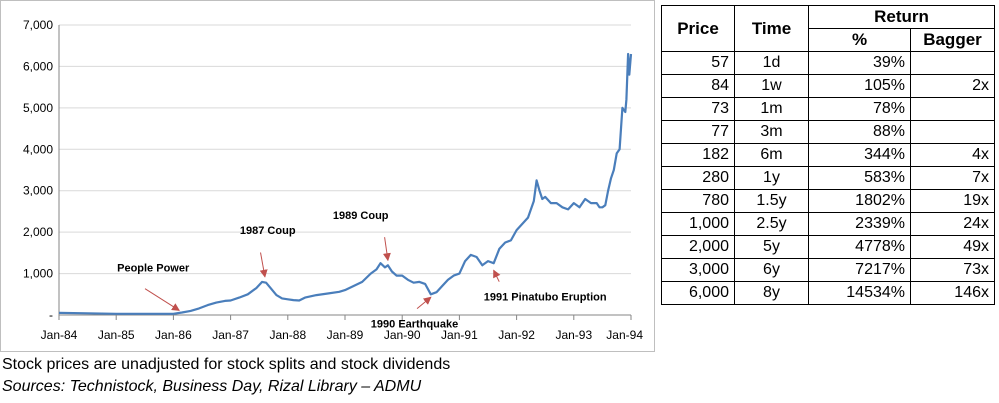 The height and width of the screenshot is (403, 999). What do you see at coordinates (59, 335) in the screenshot?
I see `x-tick-label: Jan-84` at bounding box center [59, 335].